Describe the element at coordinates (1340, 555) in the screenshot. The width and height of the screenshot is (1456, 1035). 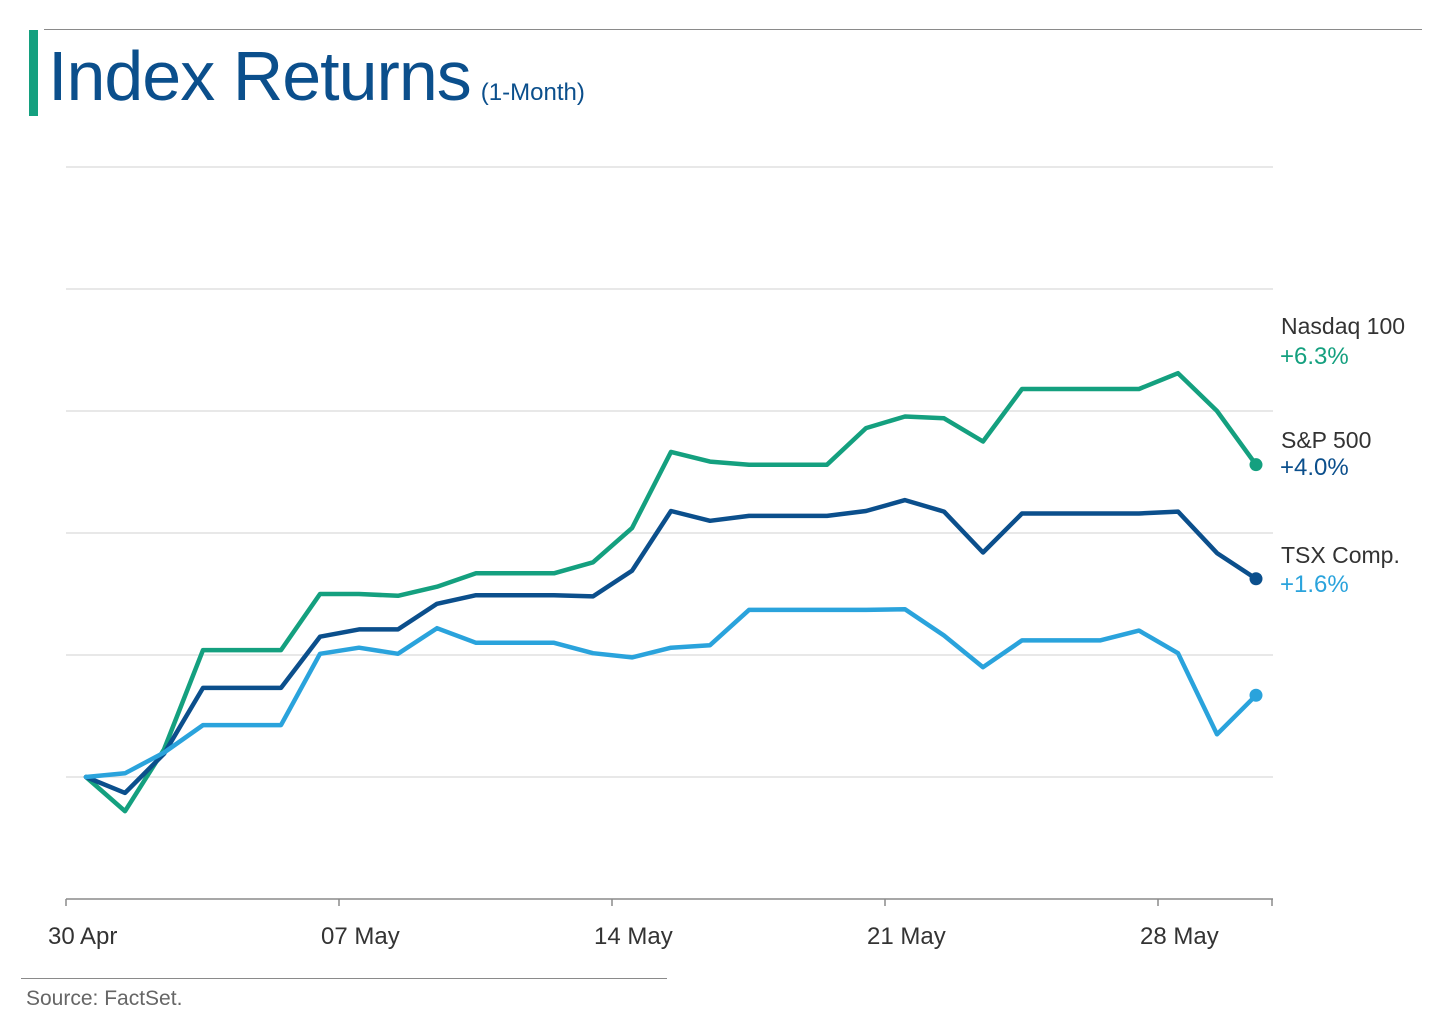
I see `series-name-label: TSX Comp.` at that location.